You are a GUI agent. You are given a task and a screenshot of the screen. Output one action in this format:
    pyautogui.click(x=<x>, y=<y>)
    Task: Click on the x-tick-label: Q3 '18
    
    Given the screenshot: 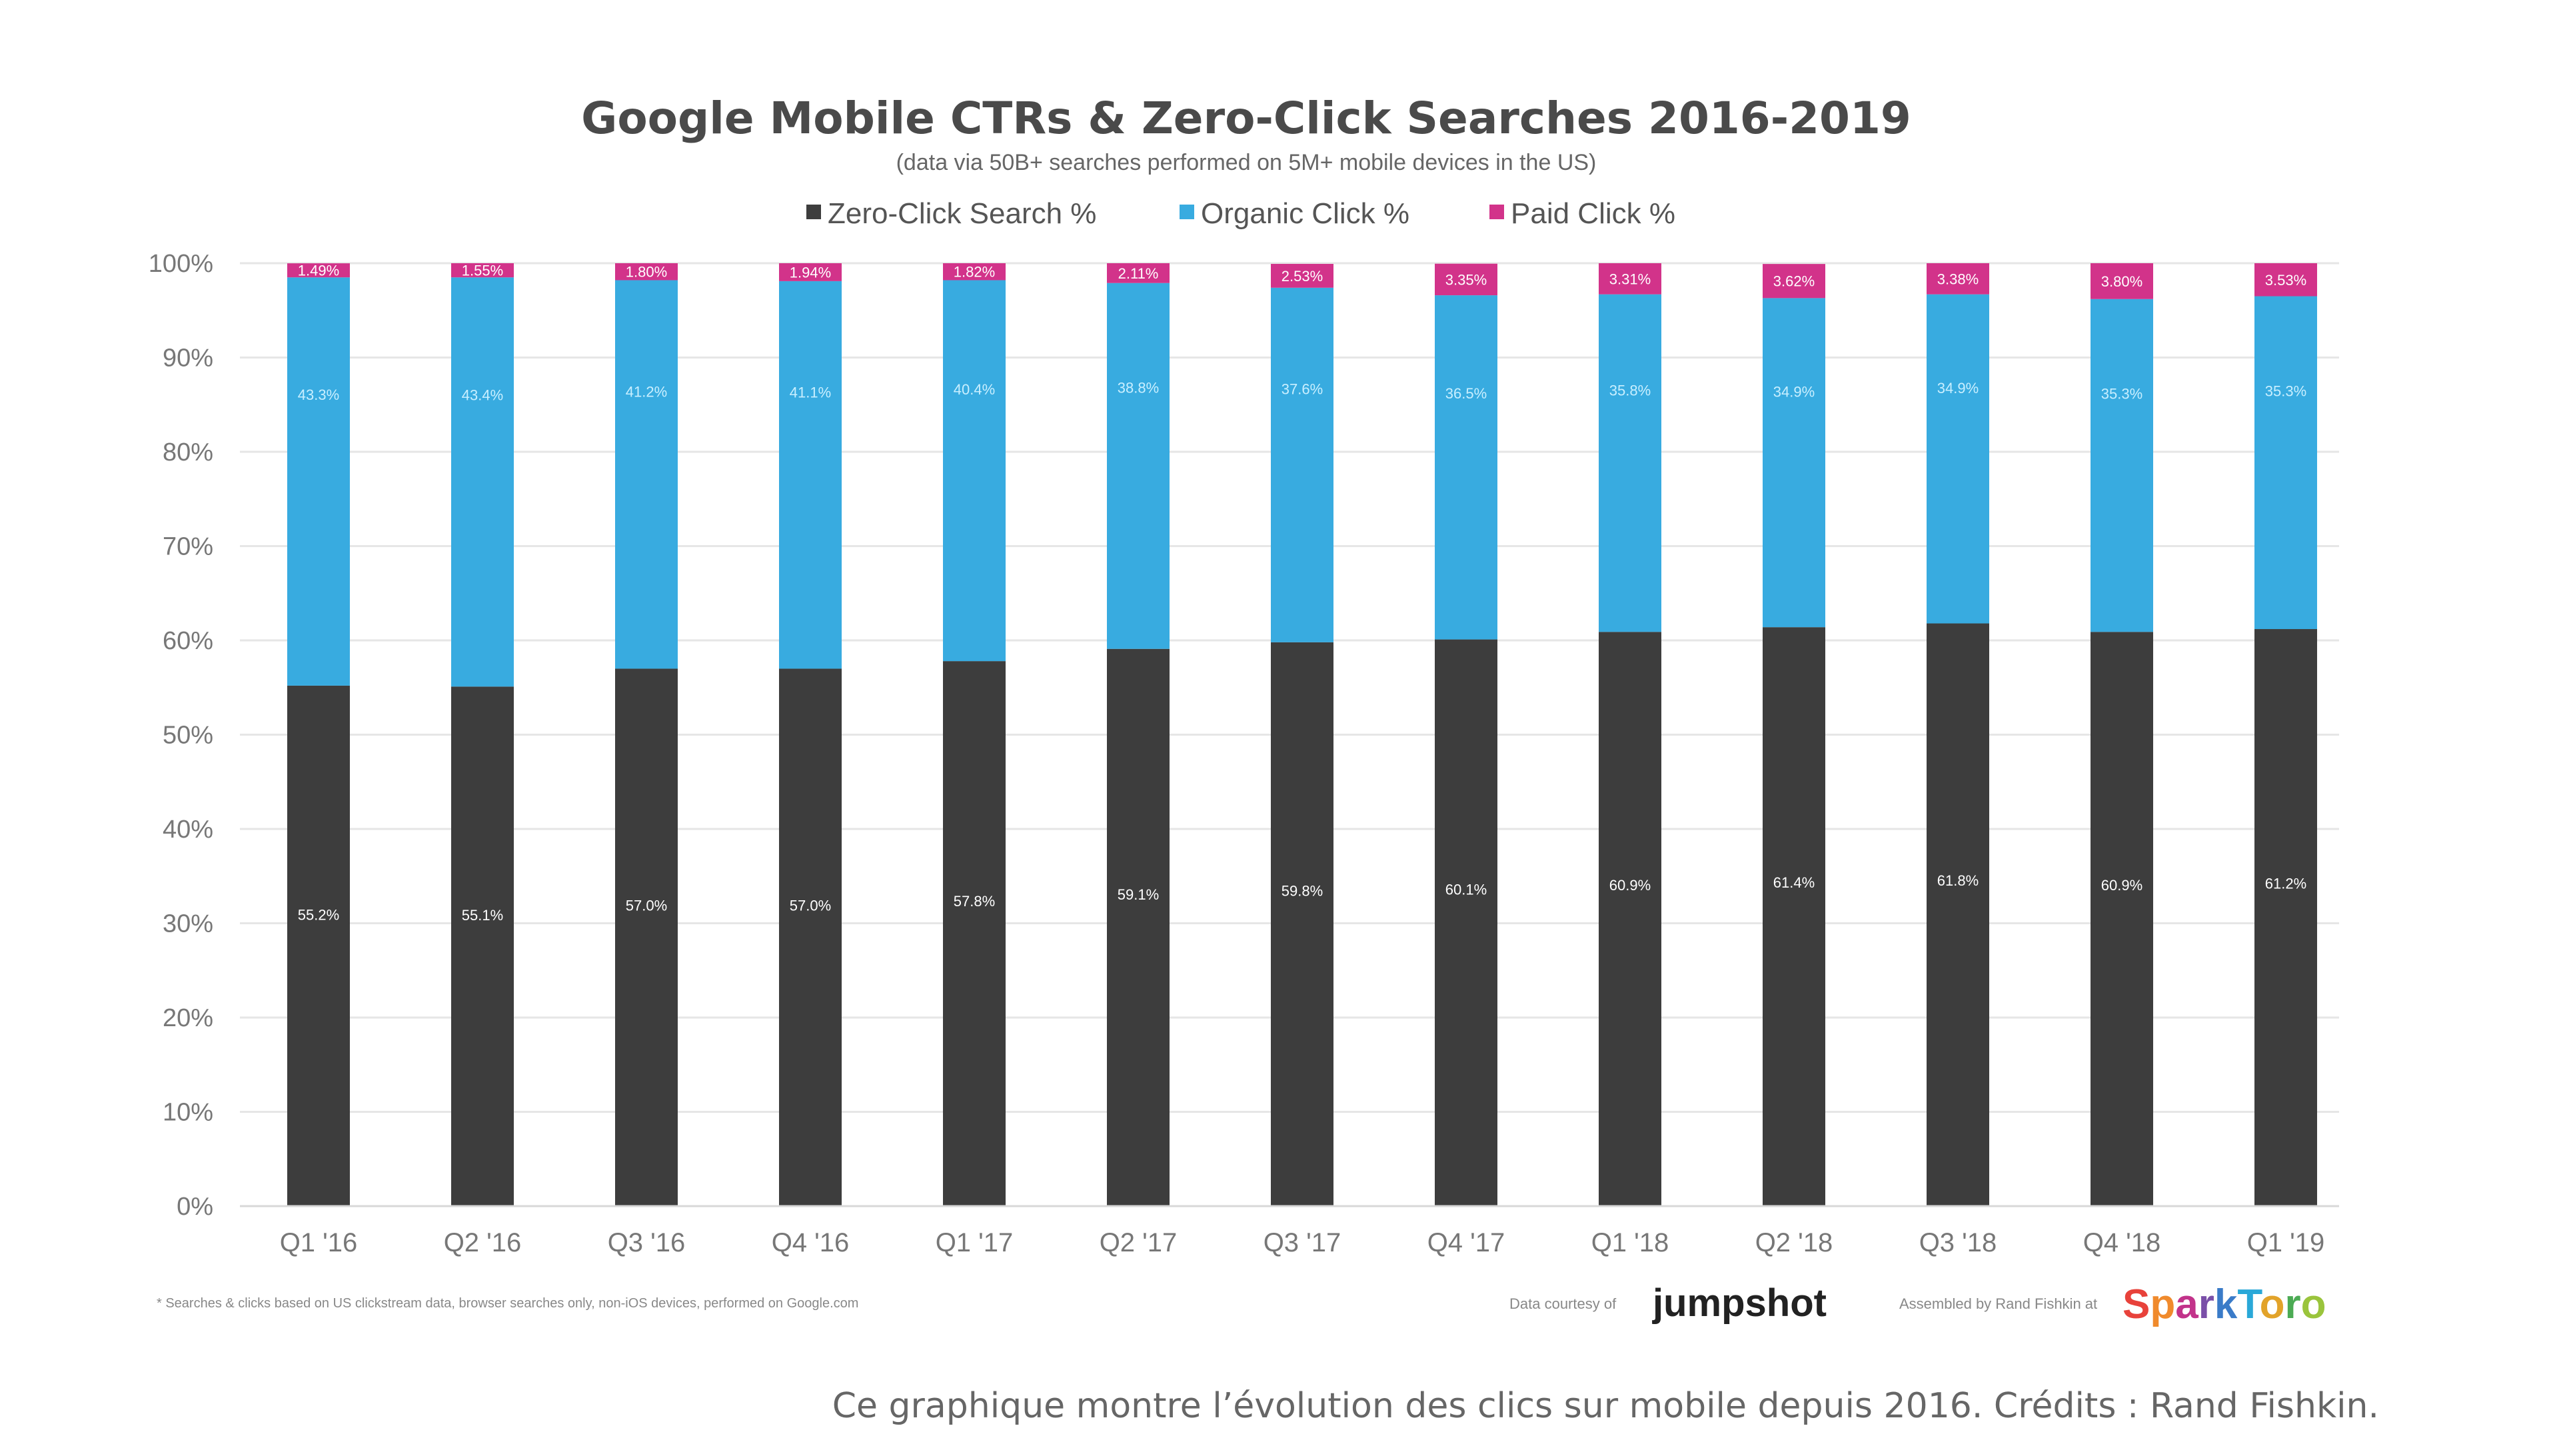 What is the action you would take?
    pyautogui.click(x=1958, y=1242)
    